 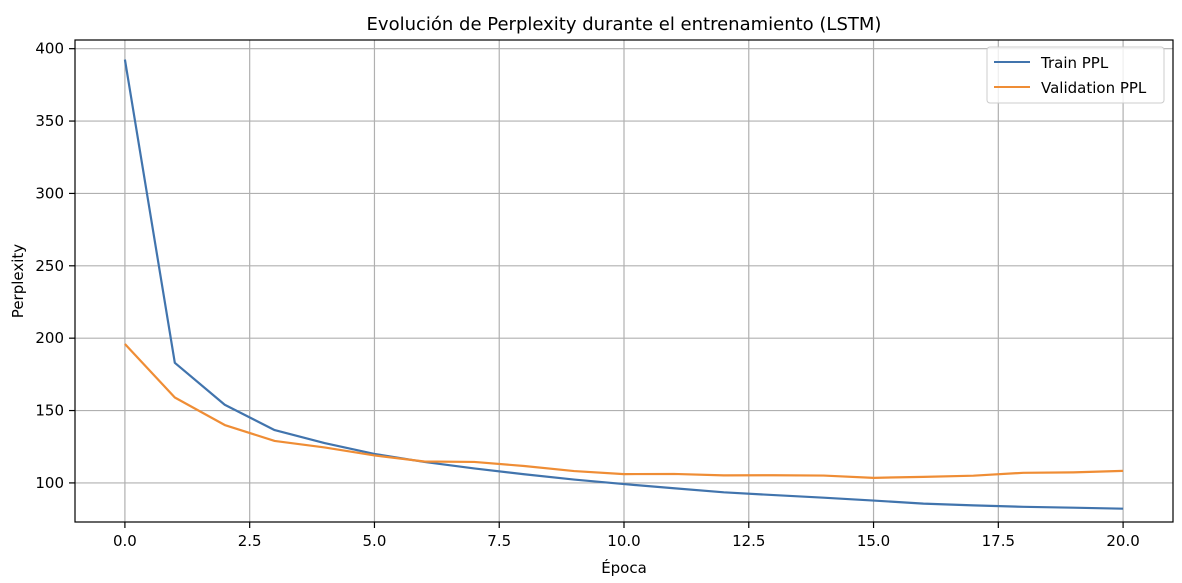 I want to click on legend: Train PPL Validation PPL, so click(x=1075, y=75).